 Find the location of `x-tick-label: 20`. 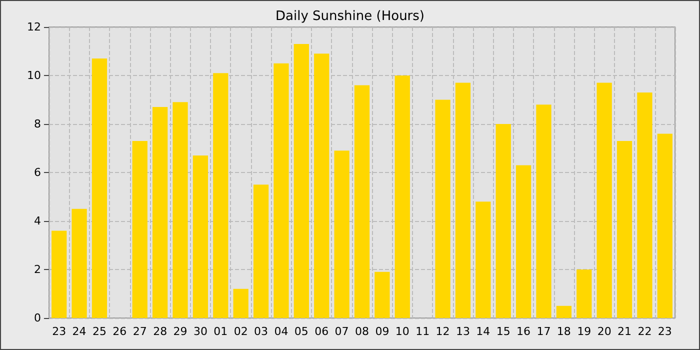

x-tick-label: 20 is located at coordinates (604, 331).